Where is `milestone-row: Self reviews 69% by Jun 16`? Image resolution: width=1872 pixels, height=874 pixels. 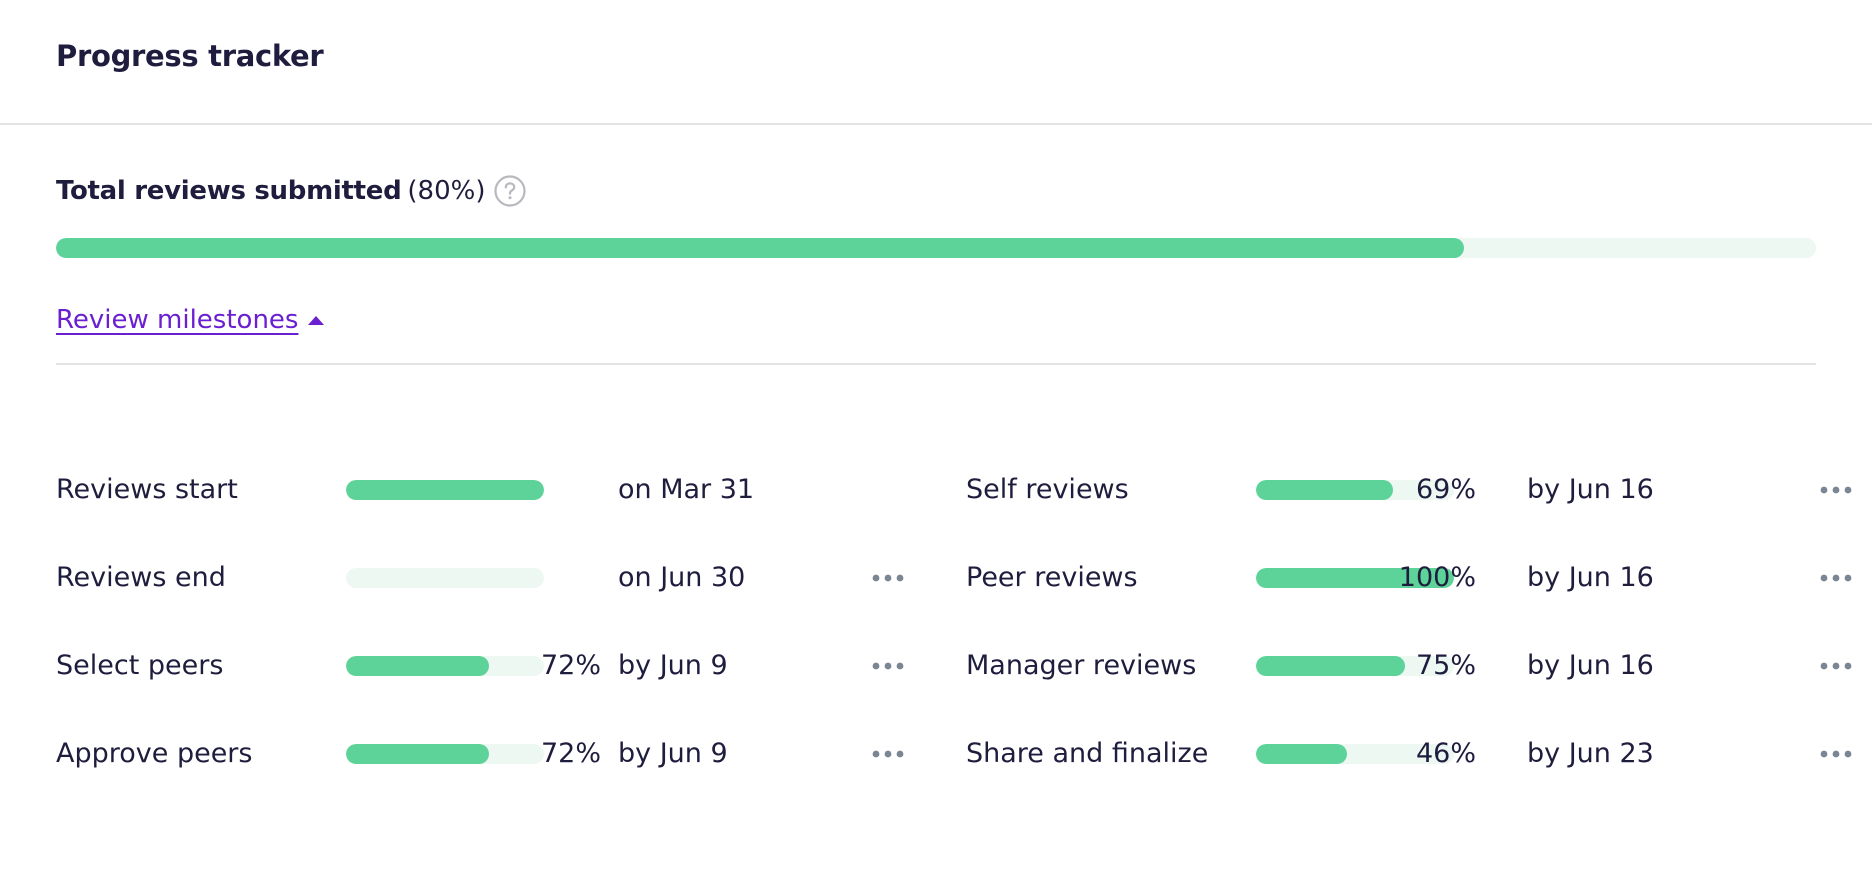 milestone-row: Self reviews 69% by Jun 16 is located at coordinates (1409, 490).